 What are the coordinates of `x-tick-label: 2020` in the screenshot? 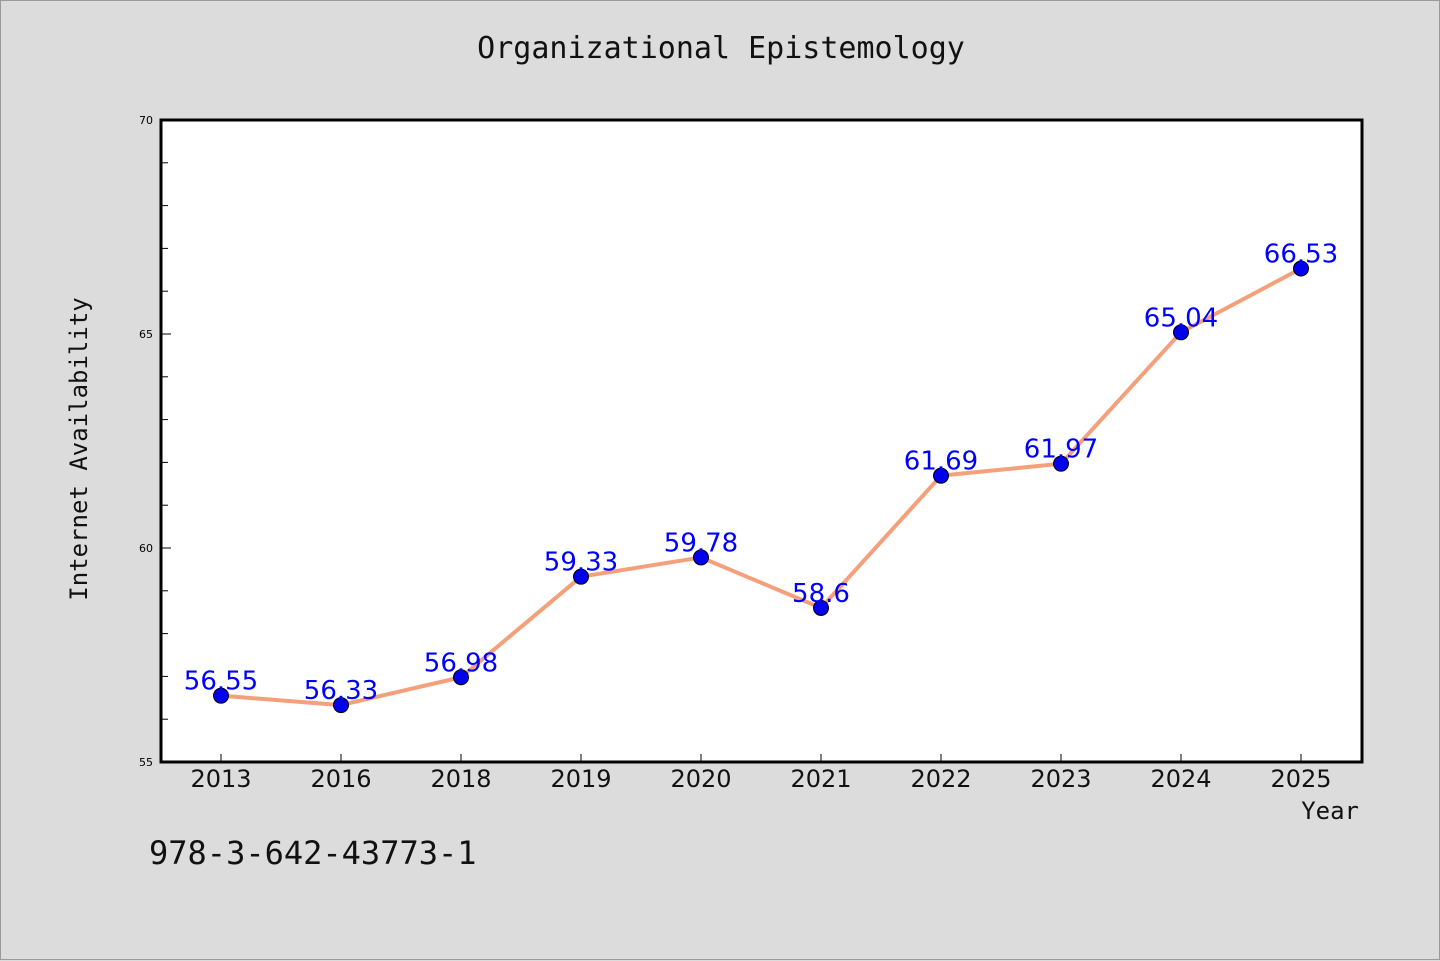 It's located at (700, 779).